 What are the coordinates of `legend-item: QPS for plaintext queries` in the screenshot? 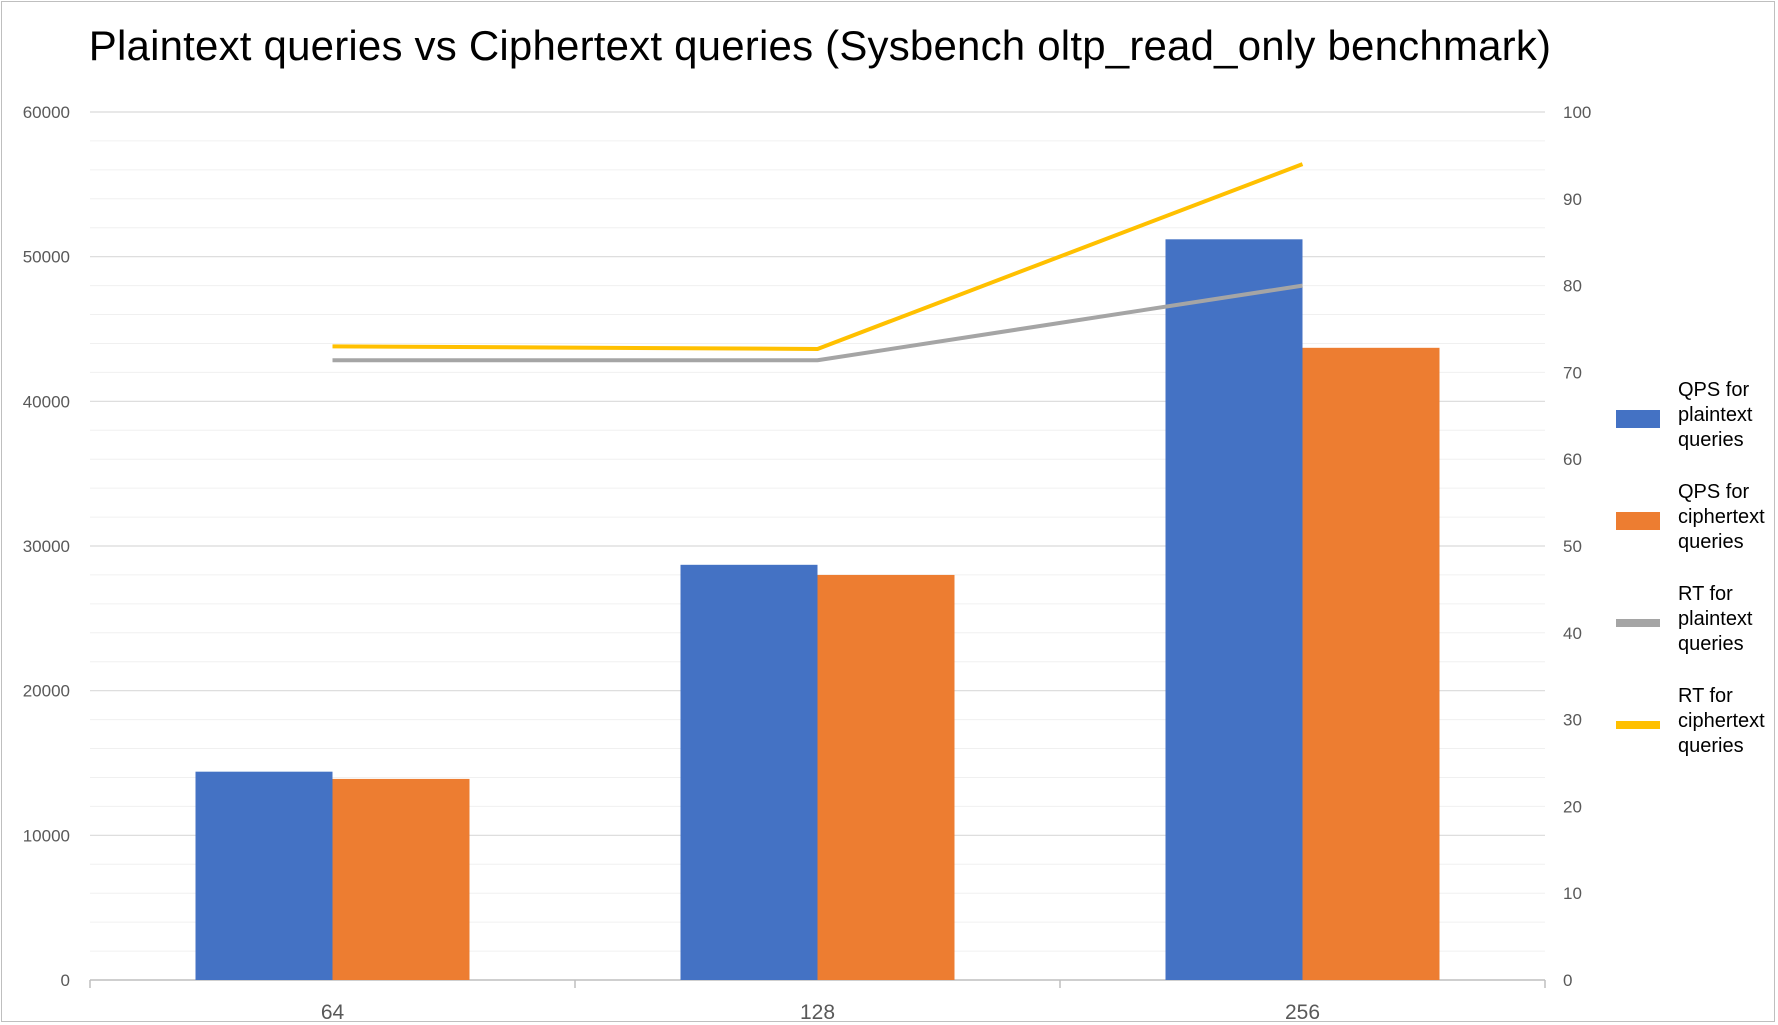 It's located at (1695, 429).